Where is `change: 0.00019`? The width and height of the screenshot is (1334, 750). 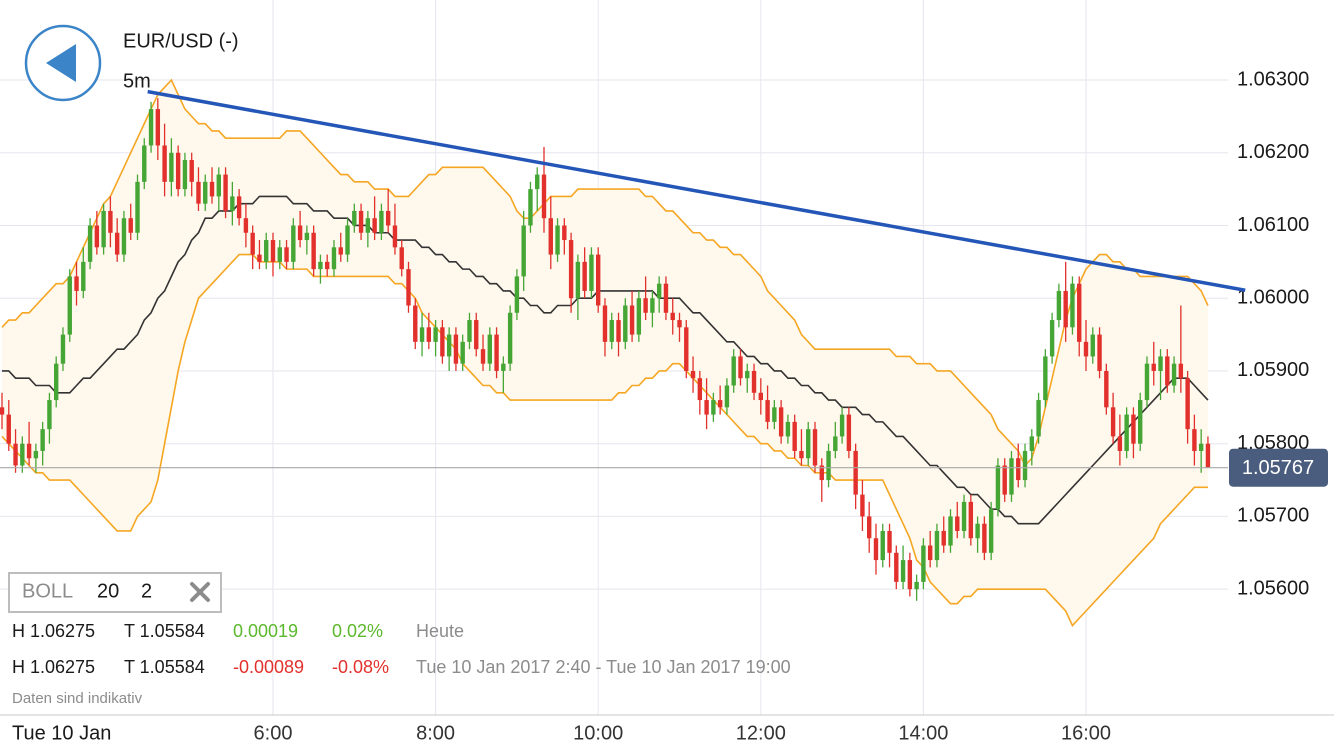 change: 0.00019 is located at coordinates (265, 631).